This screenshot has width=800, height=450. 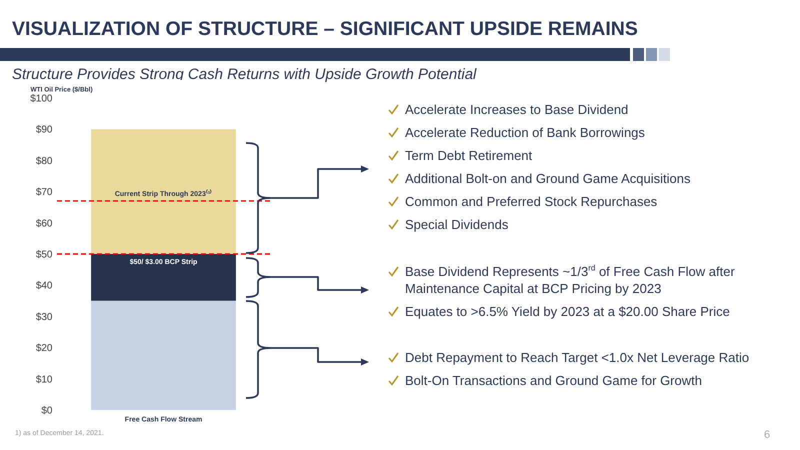 What do you see at coordinates (456, 224) in the screenshot?
I see `text: Special Dividends` at bounding box center [456, 224].